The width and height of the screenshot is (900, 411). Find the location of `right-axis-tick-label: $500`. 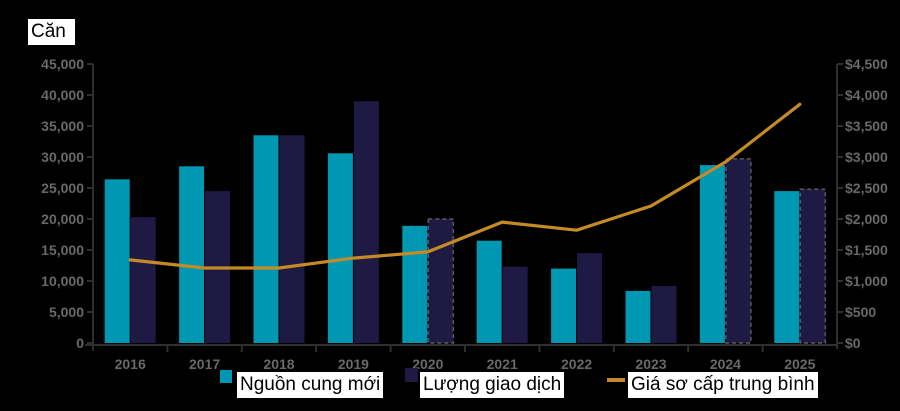

right-axis-tick-label: $500 is located at coordinates (860, 312).